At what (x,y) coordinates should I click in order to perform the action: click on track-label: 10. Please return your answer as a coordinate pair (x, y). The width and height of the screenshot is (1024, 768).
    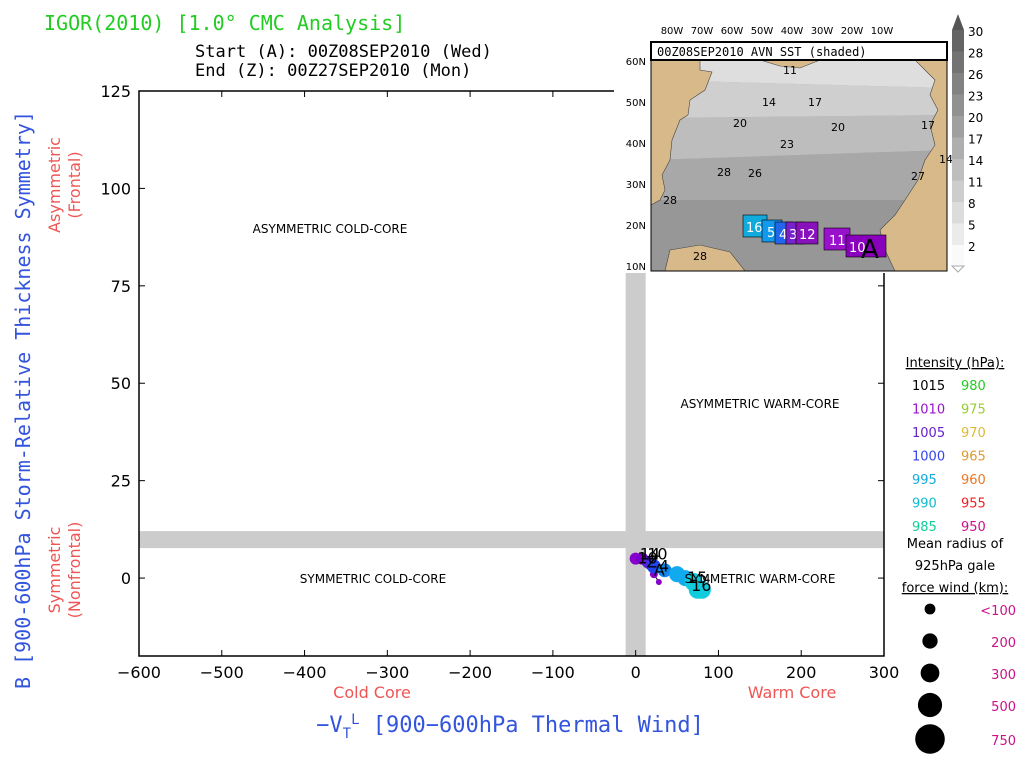
    Looking at the image, I should click on (647, 558).